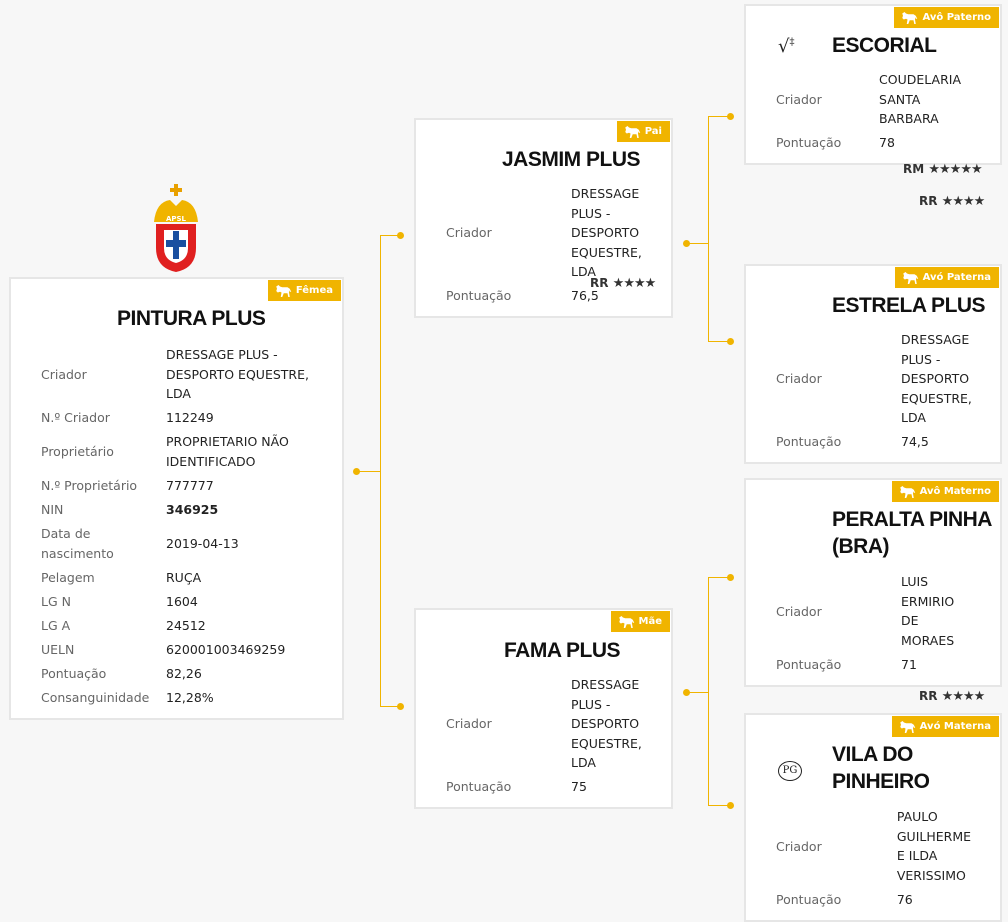  Describe the element at coordinates (955, 169) in the screenshot. I see `star-icons: ★★★★★` at that location.